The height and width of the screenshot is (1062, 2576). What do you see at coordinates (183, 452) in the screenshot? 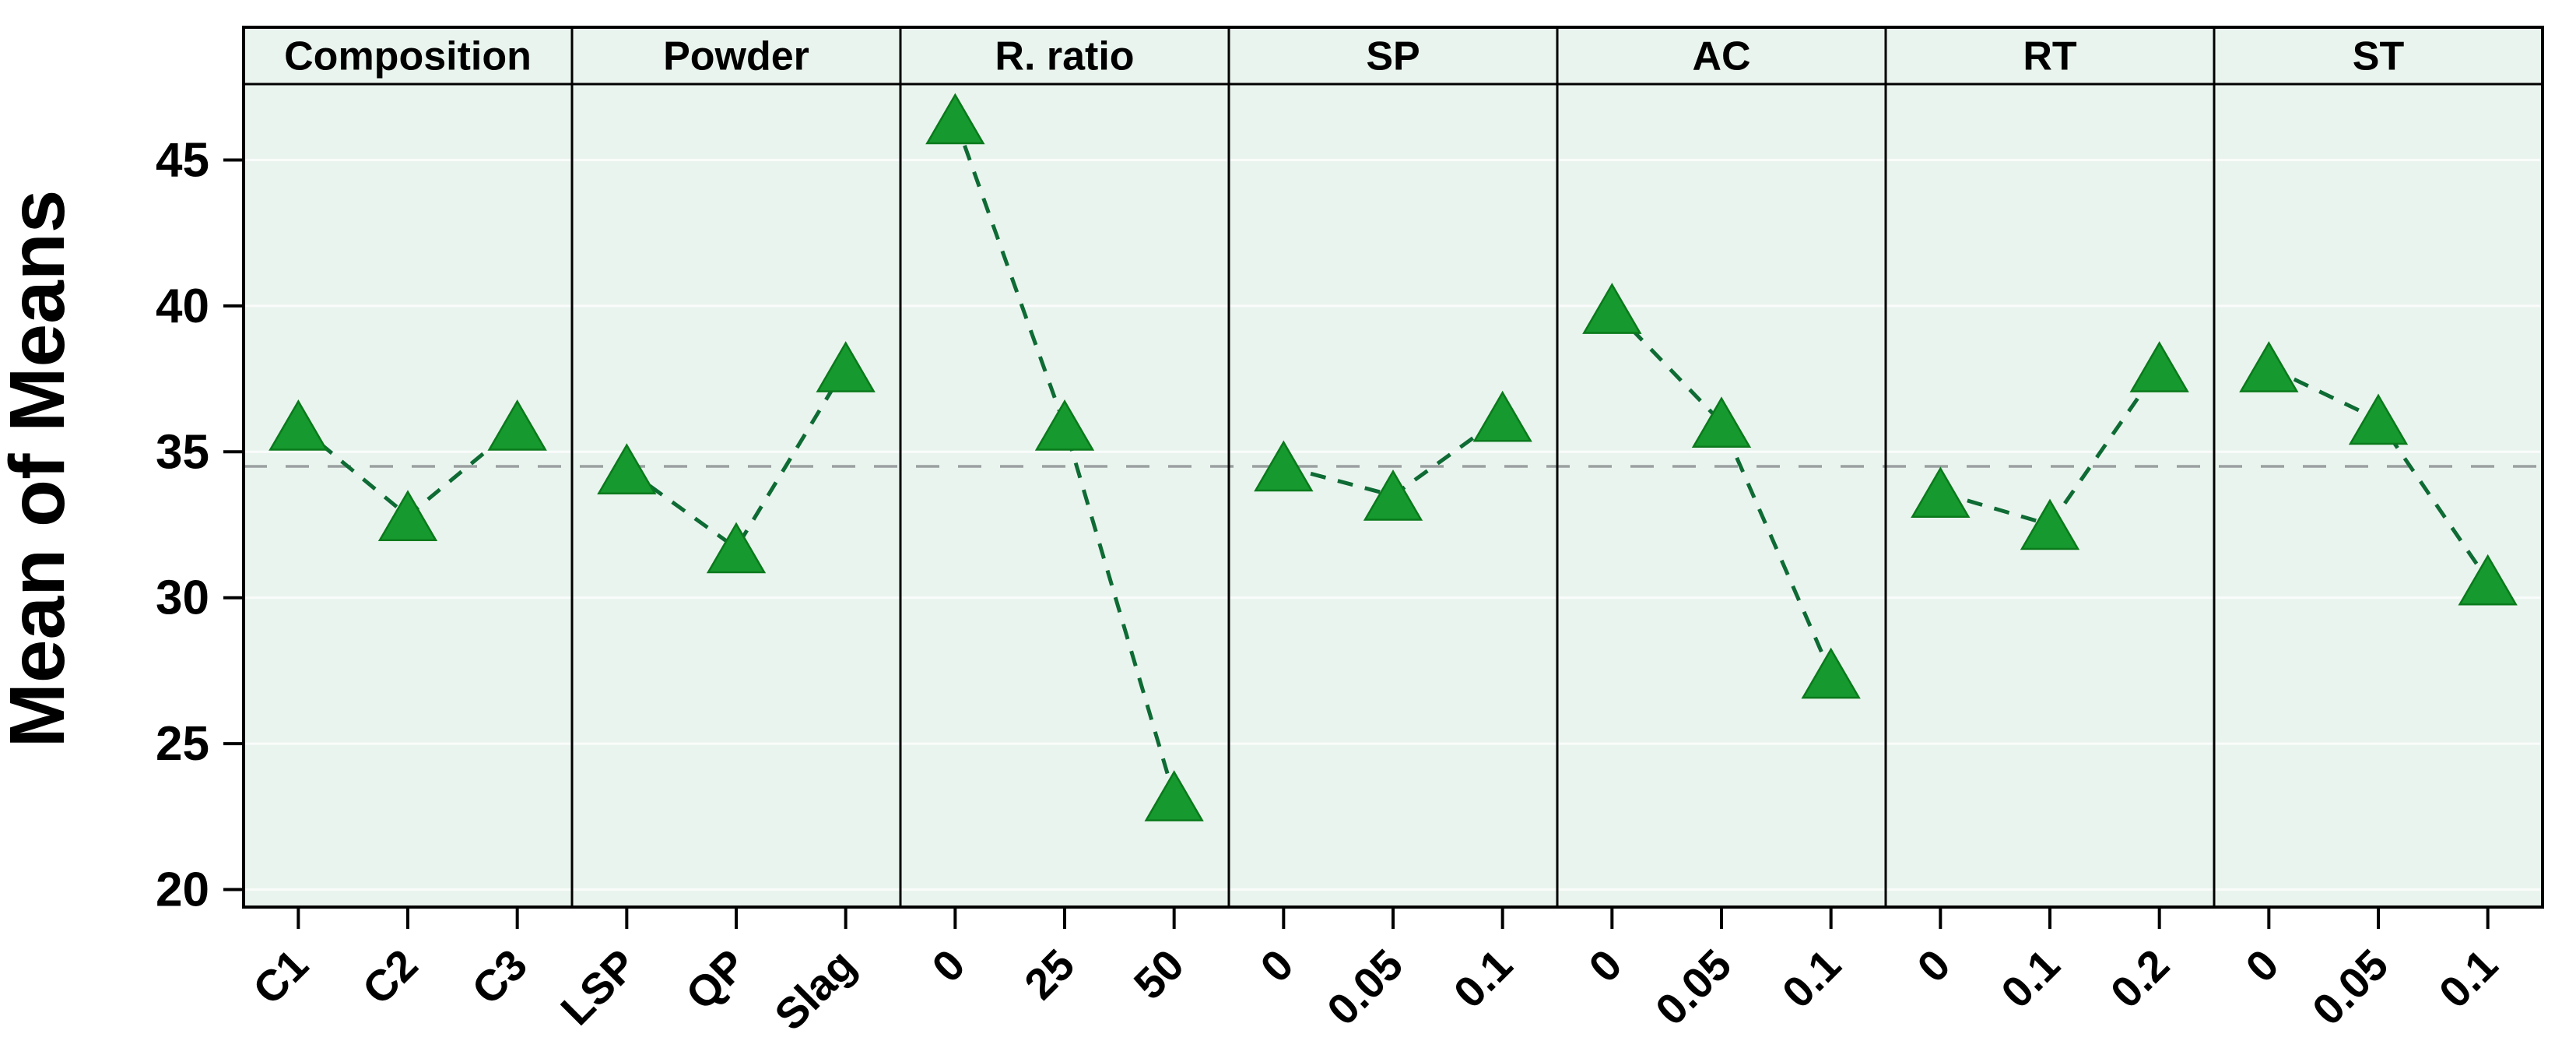
I see `y-tick-label: 35` at bounding box center [183, 452].